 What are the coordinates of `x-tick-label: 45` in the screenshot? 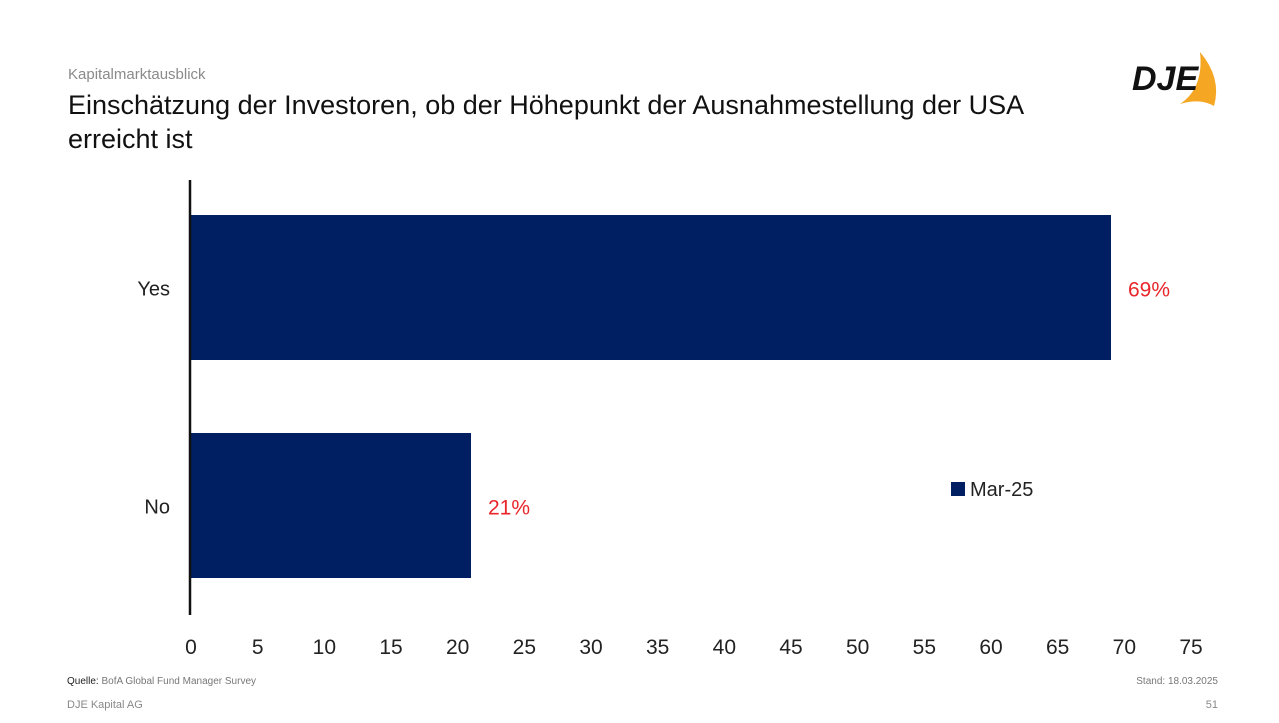 It's located at (790, 647).